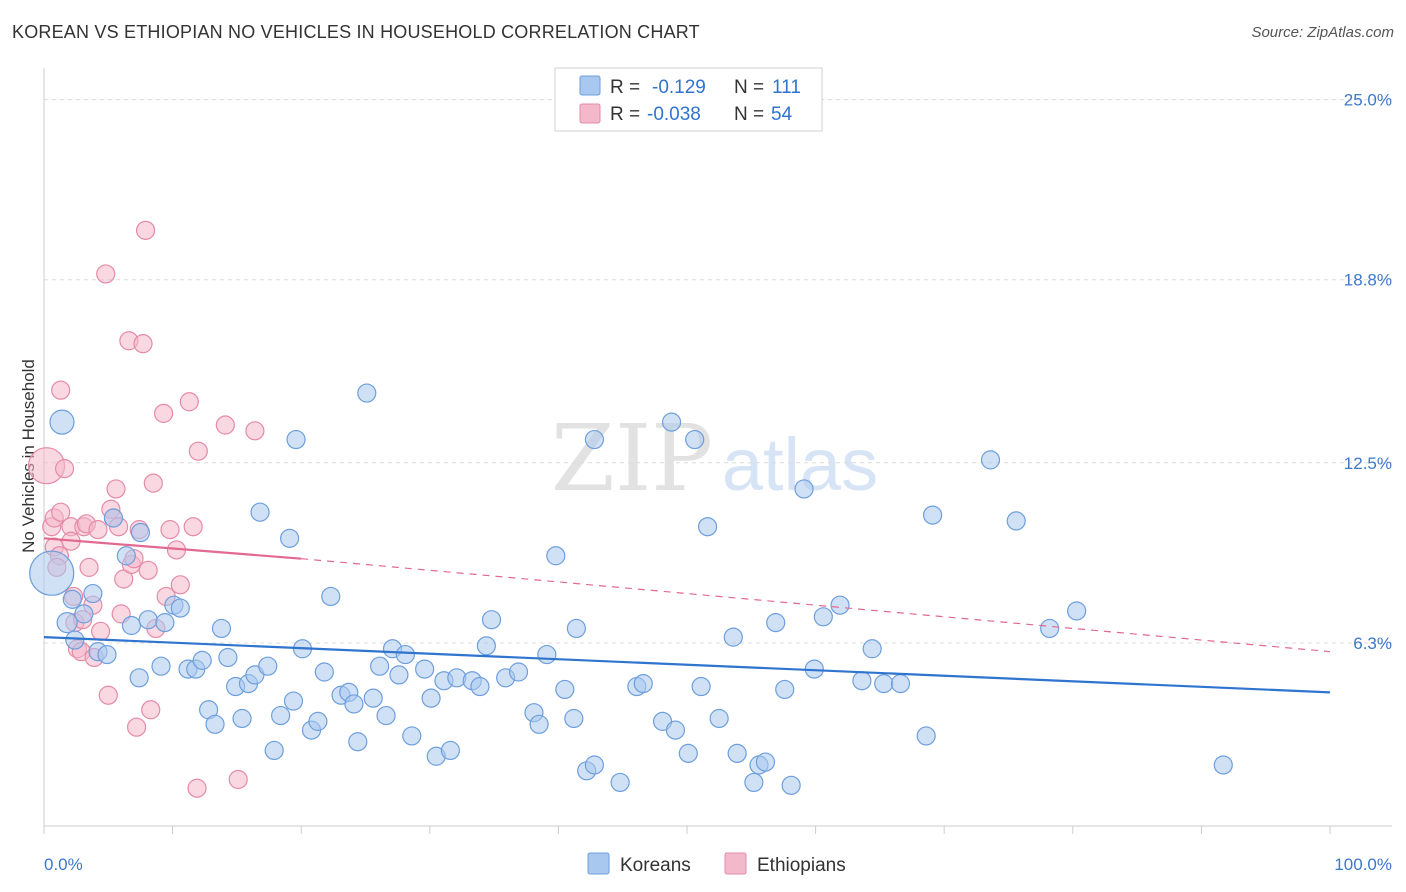 The image size is (1406, 892). I want to click on x-tick-label-max: 100.0%, so click(1363, 864).